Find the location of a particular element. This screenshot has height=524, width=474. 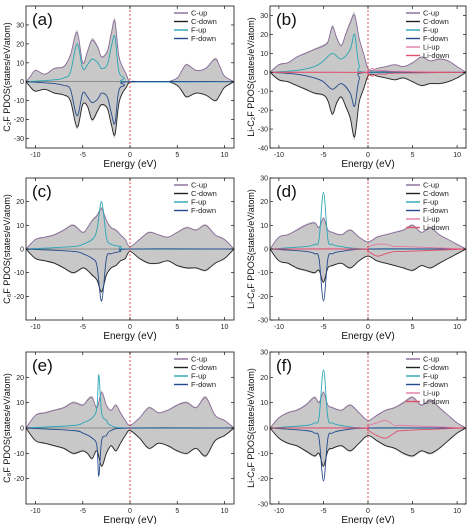

y-axis-label: Li-C₂F PDOS(states/eV/atom) is located at coordinates (251, 77).